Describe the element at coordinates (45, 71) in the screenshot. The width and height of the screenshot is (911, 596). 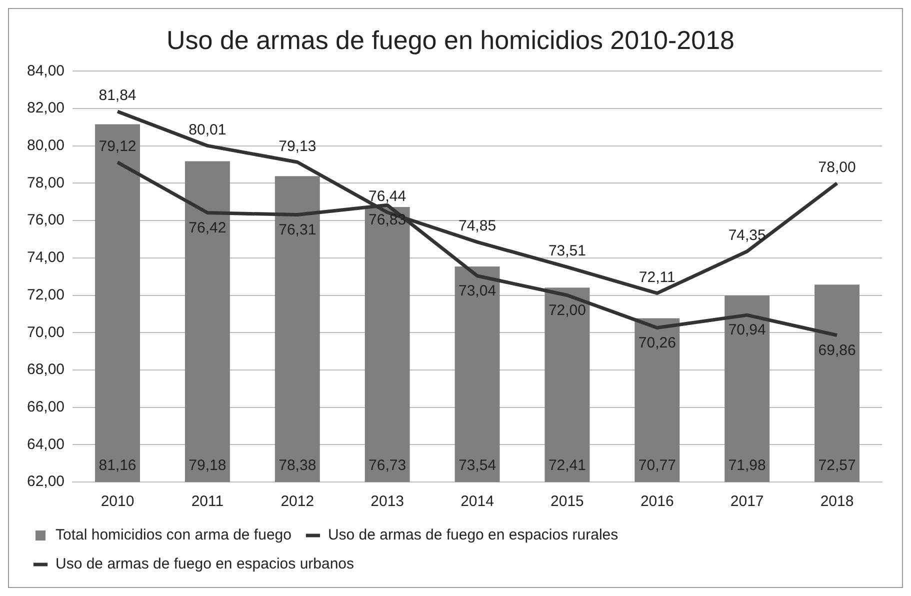
I see `y-tick-label: 84,00` at that location.